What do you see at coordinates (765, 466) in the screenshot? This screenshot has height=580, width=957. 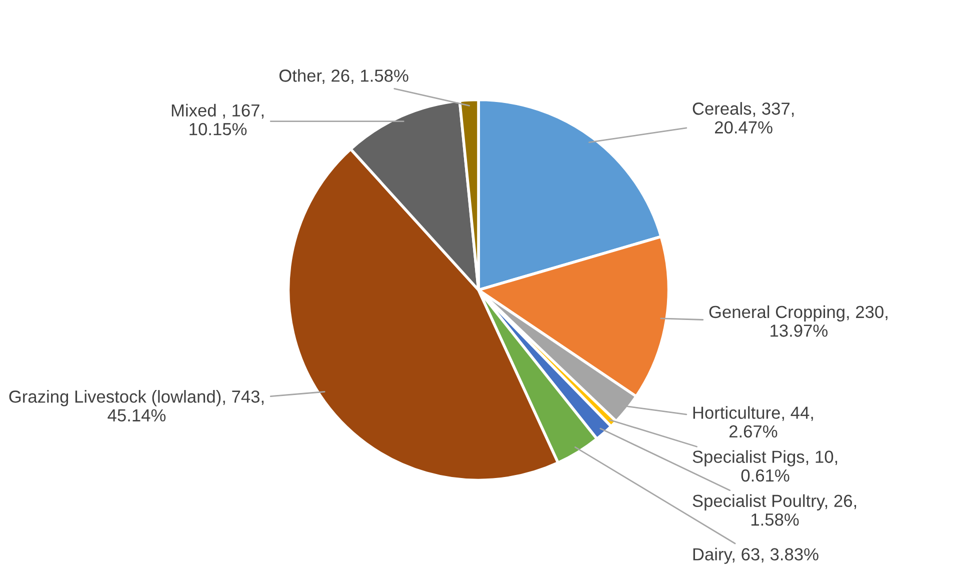 I see `slice-label: Specialist Pigs, 10, 0.61%` at bounding box center [765, 466].